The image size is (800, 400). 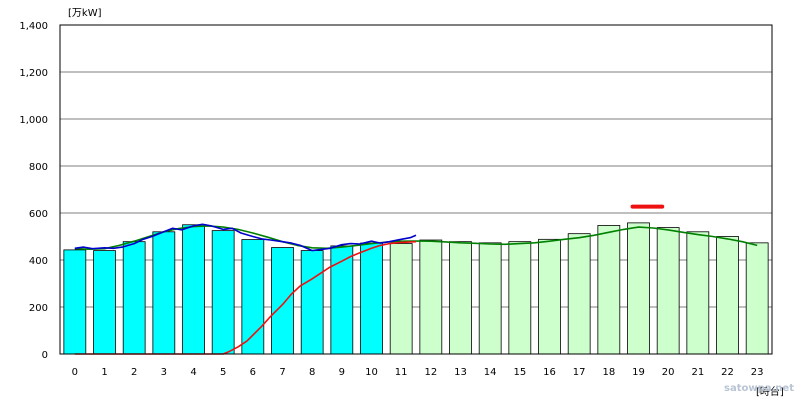 I want to click on y-axis-unit-label: [万kW], so click(x=85, y=13).